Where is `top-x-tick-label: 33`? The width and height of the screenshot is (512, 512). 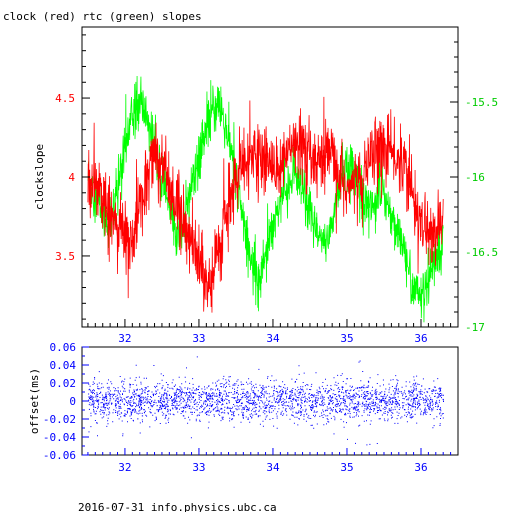
top-x-tick-label: 33 is located at coordinates (198, 338).